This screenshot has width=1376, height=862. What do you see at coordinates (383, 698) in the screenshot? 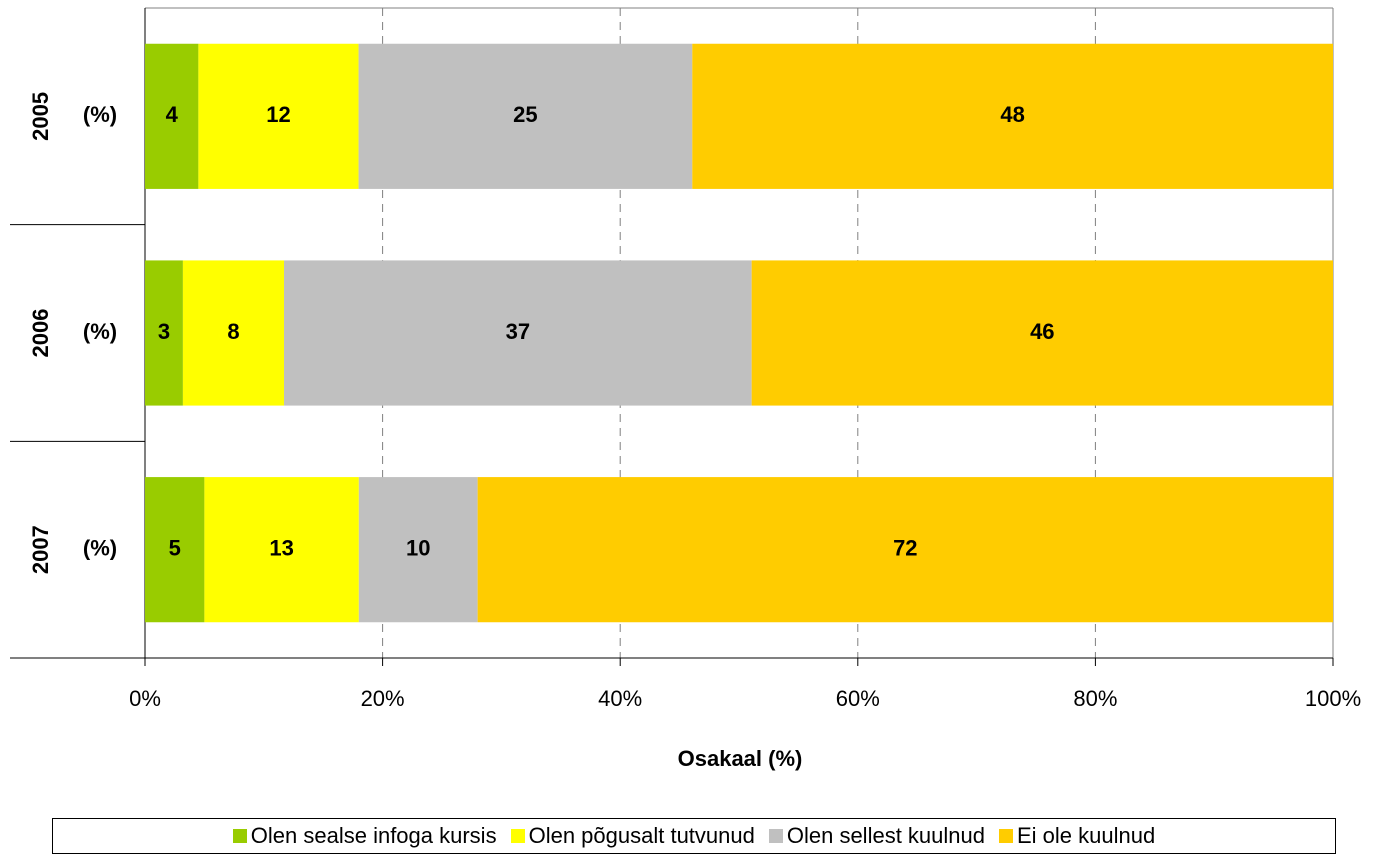
I see `x-tick-label: 20%` at bounding box center [383, 698].